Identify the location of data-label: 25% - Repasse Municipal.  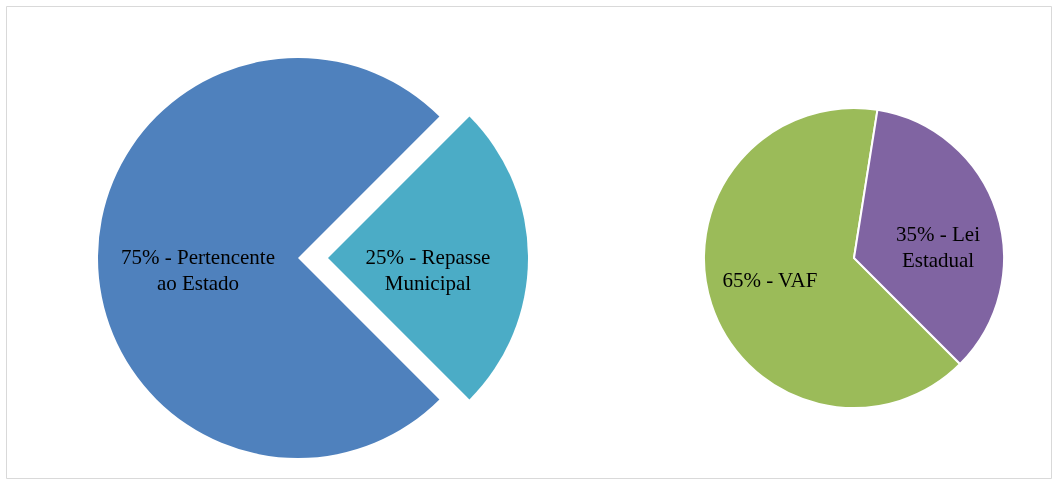
(428, 270).